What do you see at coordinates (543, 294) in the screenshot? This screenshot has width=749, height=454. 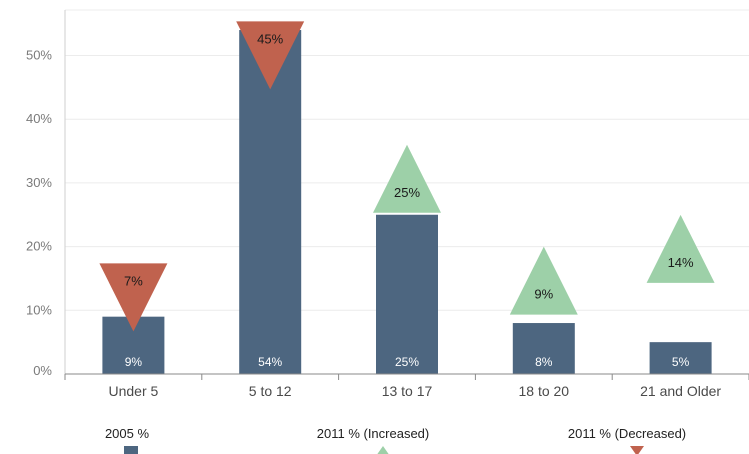 I see `triangle-value-label: 9%` at bounding box center [543, 294].